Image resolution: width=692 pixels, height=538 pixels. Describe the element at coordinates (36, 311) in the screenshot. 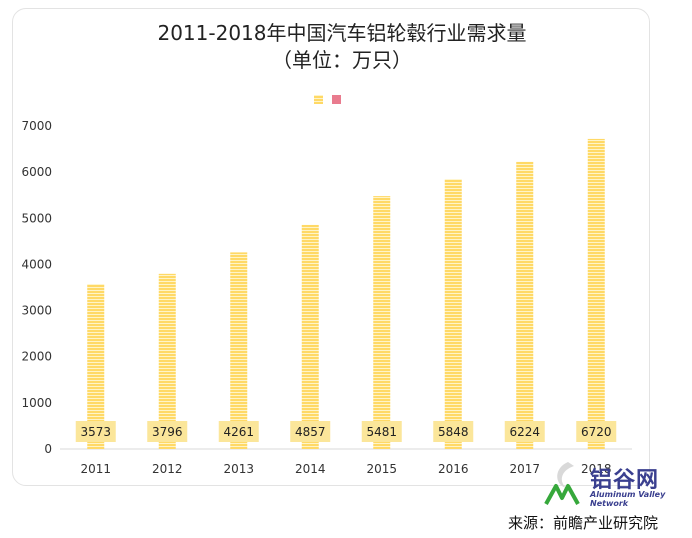

I see `y-tick-label: 3000` at that location.